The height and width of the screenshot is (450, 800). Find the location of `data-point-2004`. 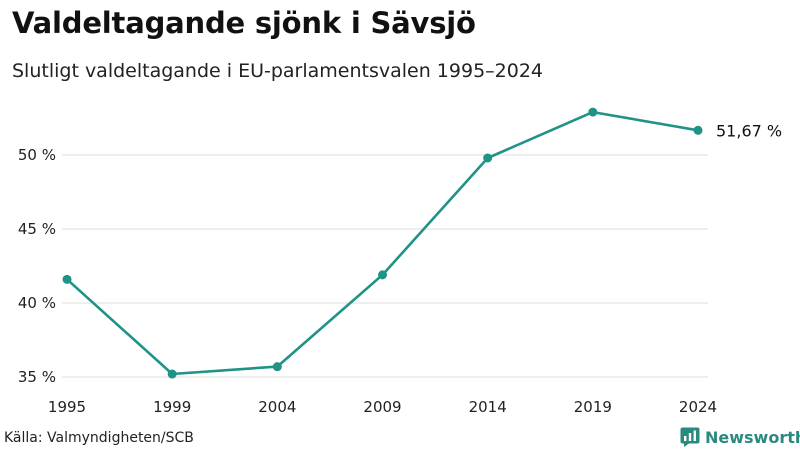

data-point-2004 is located at coordinates (277, 367).